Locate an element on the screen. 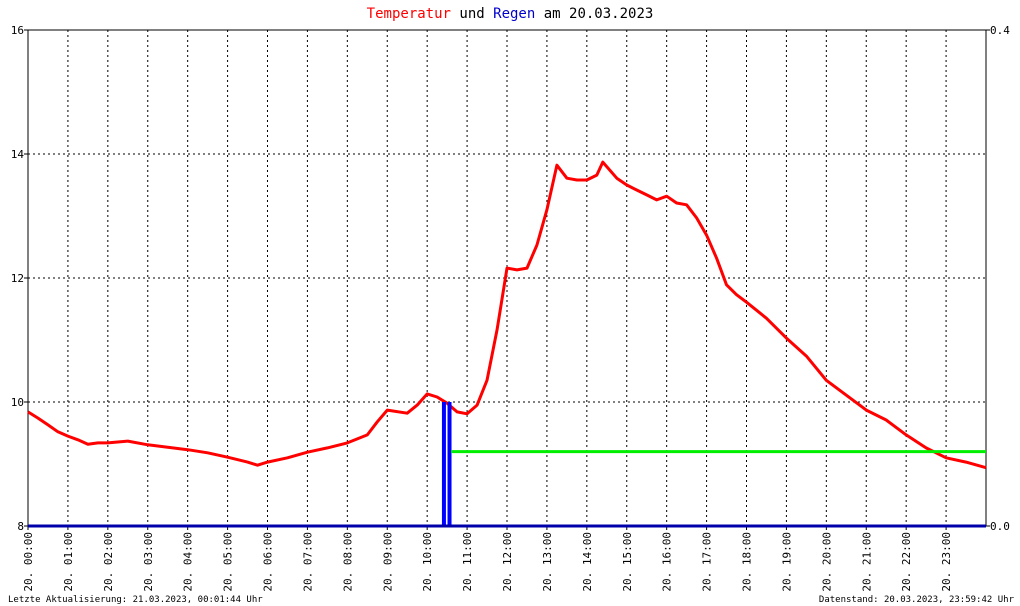  x-tick-label: 20. 06:00 is located at coordinates (268, 562).